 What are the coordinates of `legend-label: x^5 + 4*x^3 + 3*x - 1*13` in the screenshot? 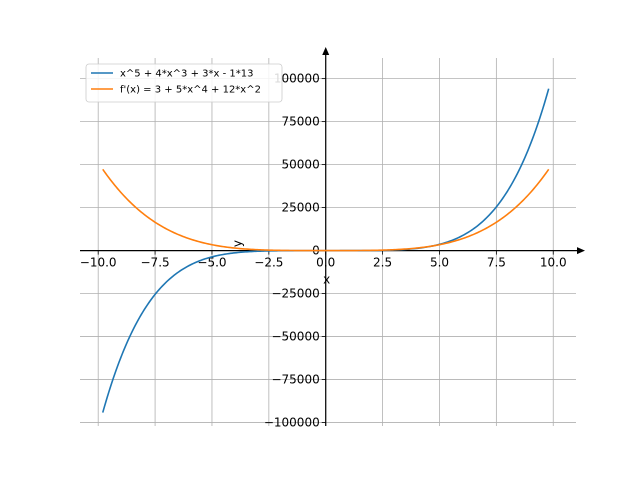 It's located at (187, 74).